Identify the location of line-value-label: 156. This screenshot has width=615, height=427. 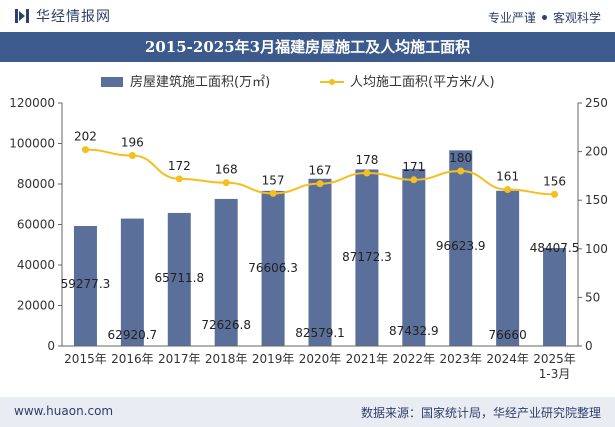
(554, 181).